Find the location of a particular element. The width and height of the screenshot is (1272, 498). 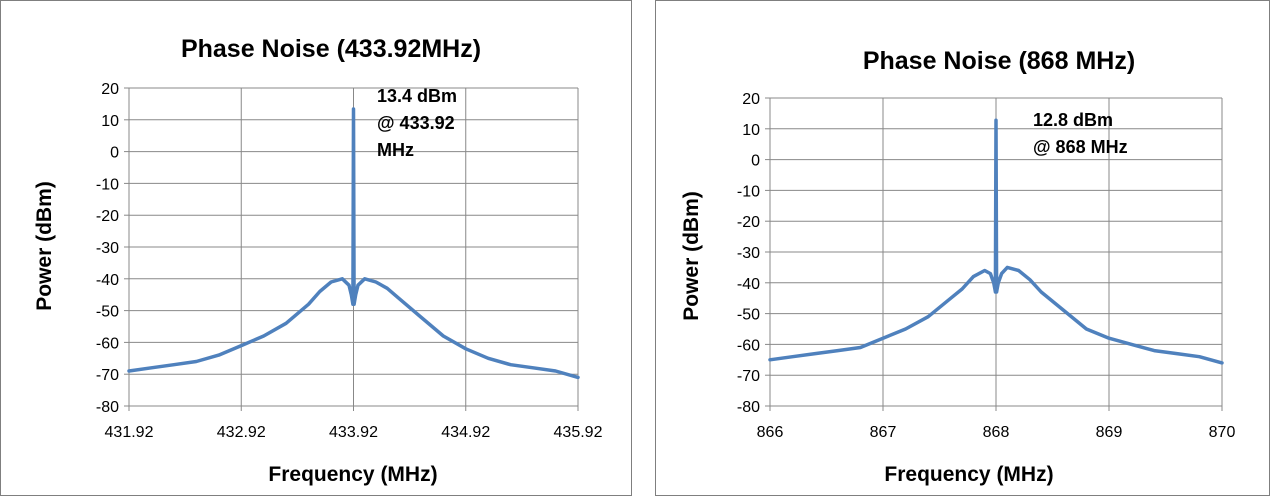

x-tick-label: 435.92 is located at coordinates (578, 432).